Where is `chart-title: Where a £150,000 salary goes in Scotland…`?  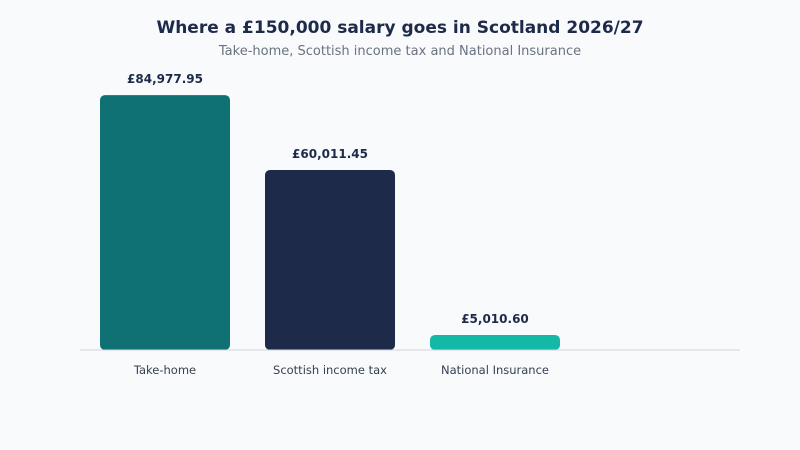
chart-title: Where a £150,000 salary goes in Scotland… is located at coordinates (400, 28).